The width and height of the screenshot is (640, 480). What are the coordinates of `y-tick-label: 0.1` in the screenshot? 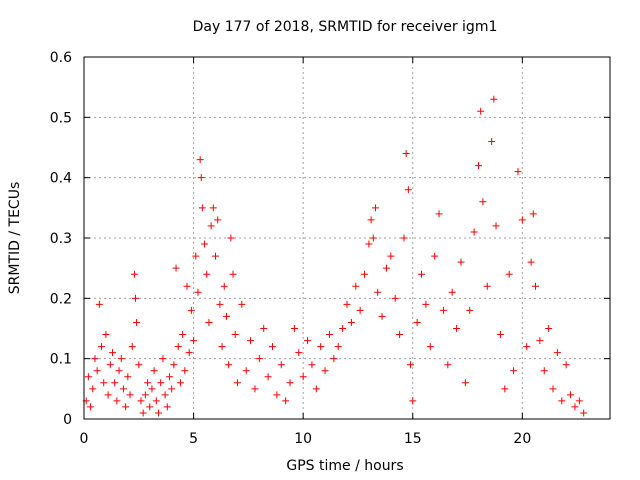 It's located at (61, 360).